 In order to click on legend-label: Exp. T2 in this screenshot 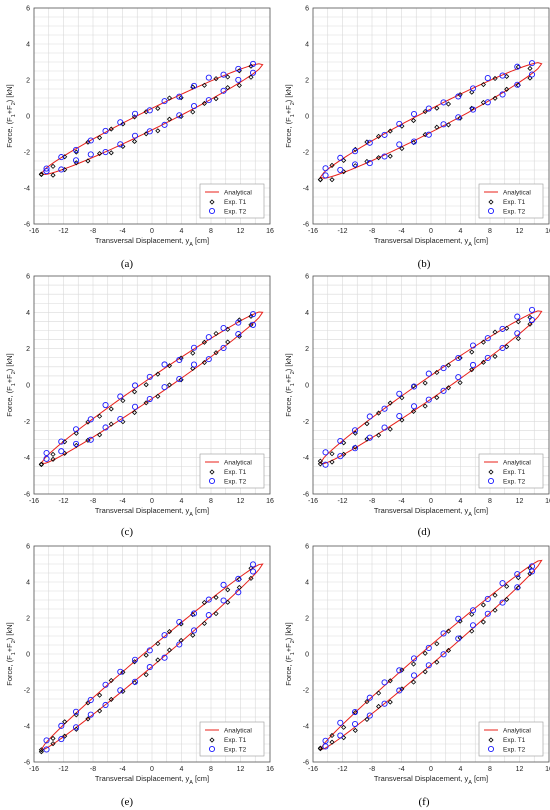, I will do `click(235, 482)`.